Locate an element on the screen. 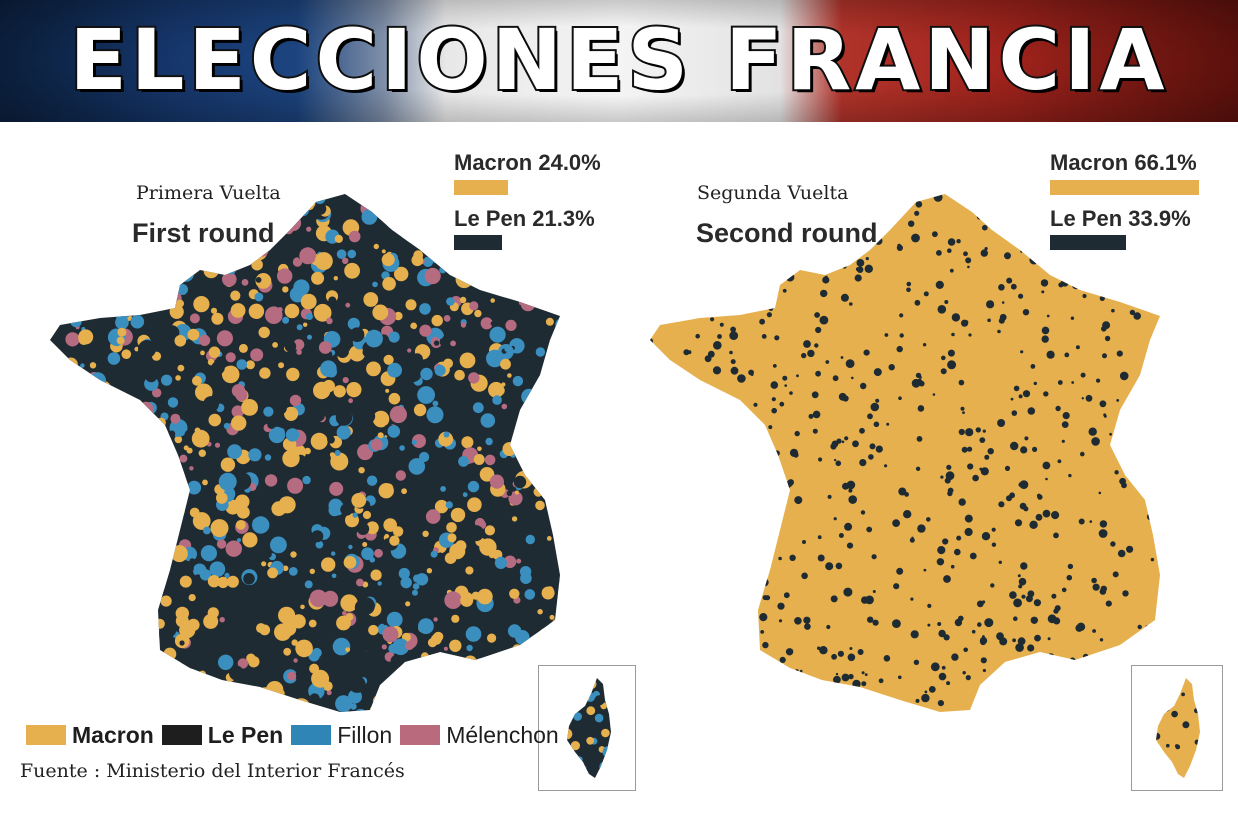  second-round-macron-bar is located at coordinates (1124, 187).